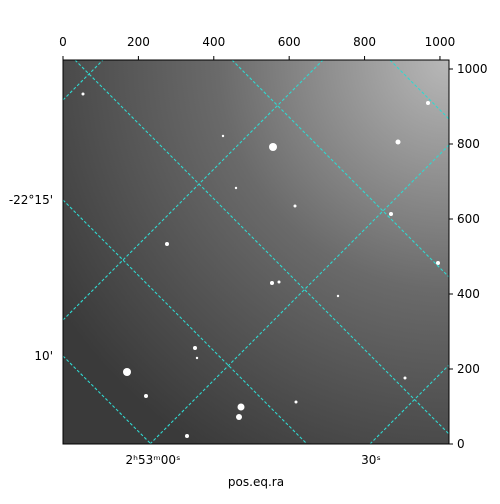 The image size is (500, 504). What do you see at coordinates (472, 69) in the screenshot?
I see `y-tick-label: 1000` at bounding box center [472, 69].